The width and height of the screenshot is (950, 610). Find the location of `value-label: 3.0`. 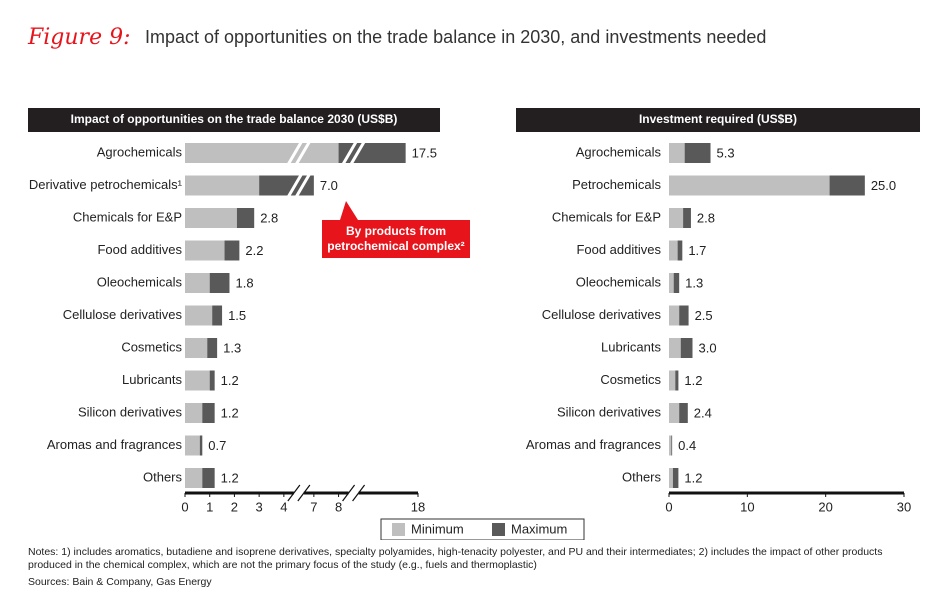

value-label: 3.0 is located at coordinates (708, 347).